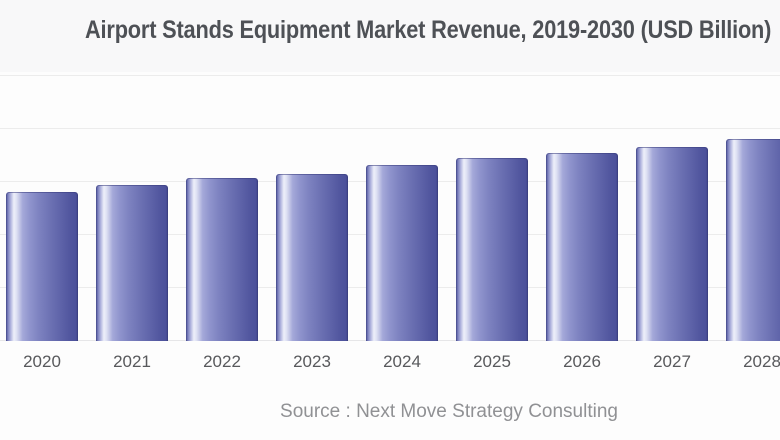 This screenshot has height=440, width=780. What do you see at coordinates (582, 246) in the screenshot?
I see `bar-2026` at bounding box center [582, 246].